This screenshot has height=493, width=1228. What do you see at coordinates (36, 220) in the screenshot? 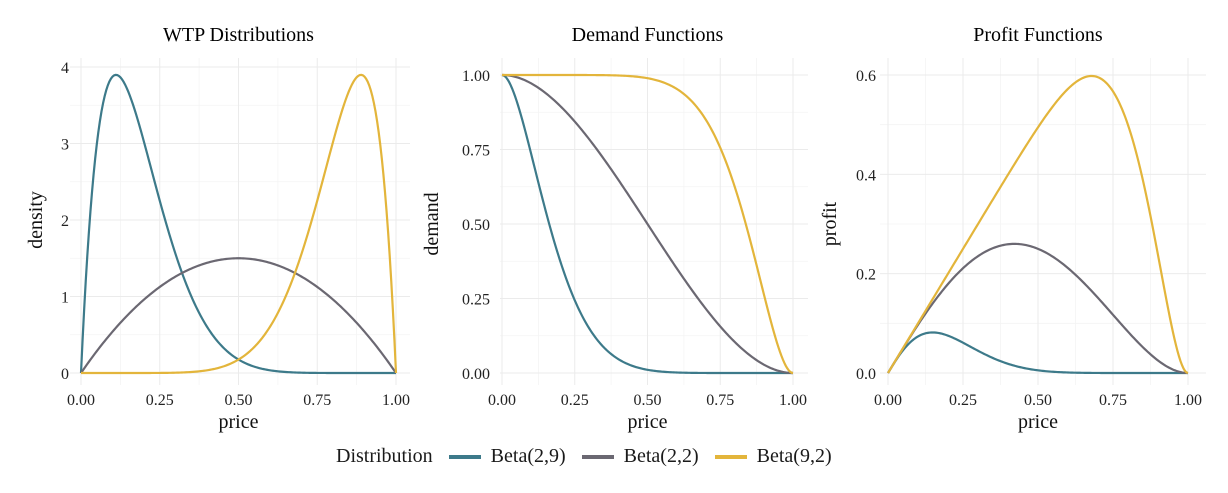
I see `y-axis-label: density` at bounding box center [36, 220].